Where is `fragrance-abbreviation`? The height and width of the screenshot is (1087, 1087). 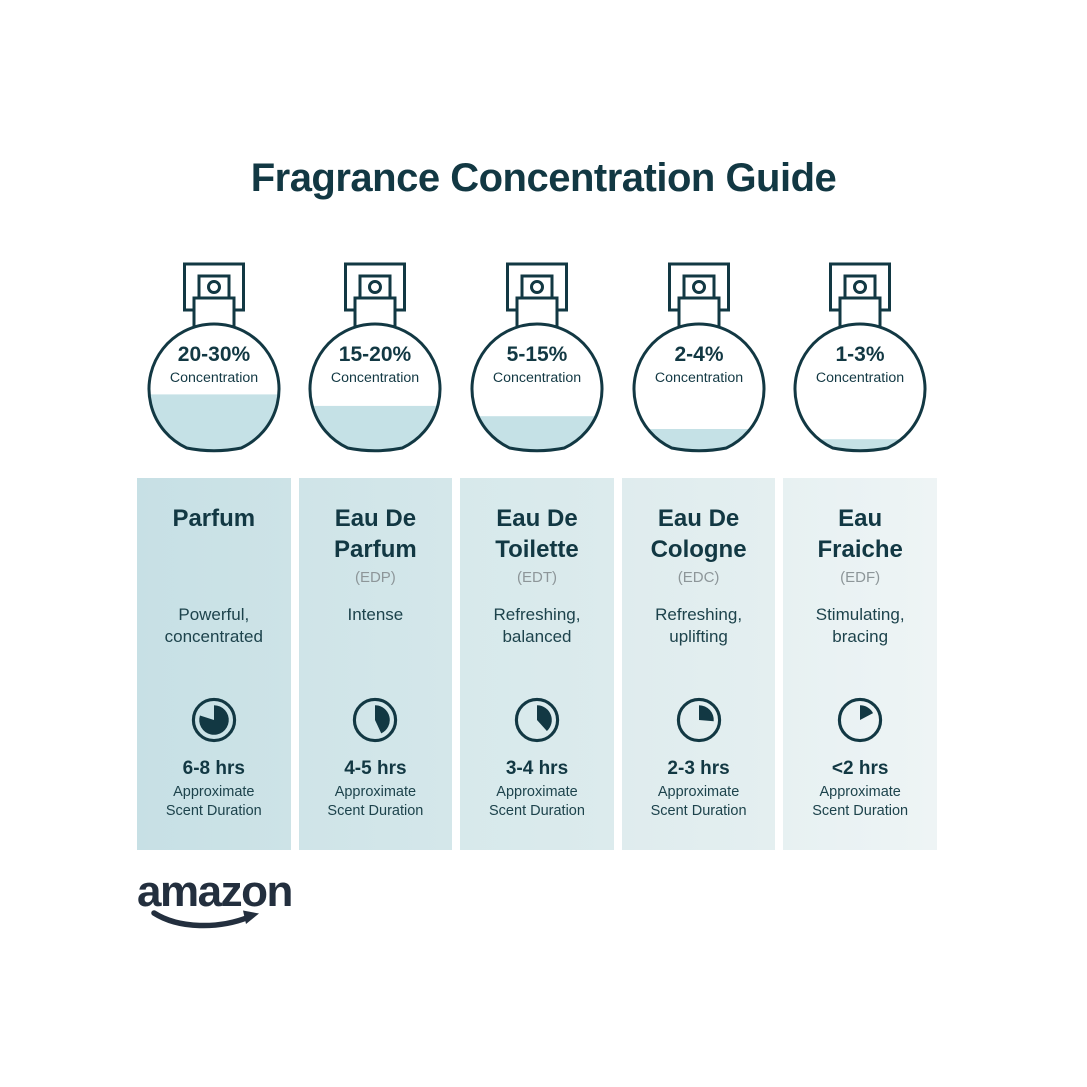
fragrance-abbreviation is located at coordinates (214, 580).